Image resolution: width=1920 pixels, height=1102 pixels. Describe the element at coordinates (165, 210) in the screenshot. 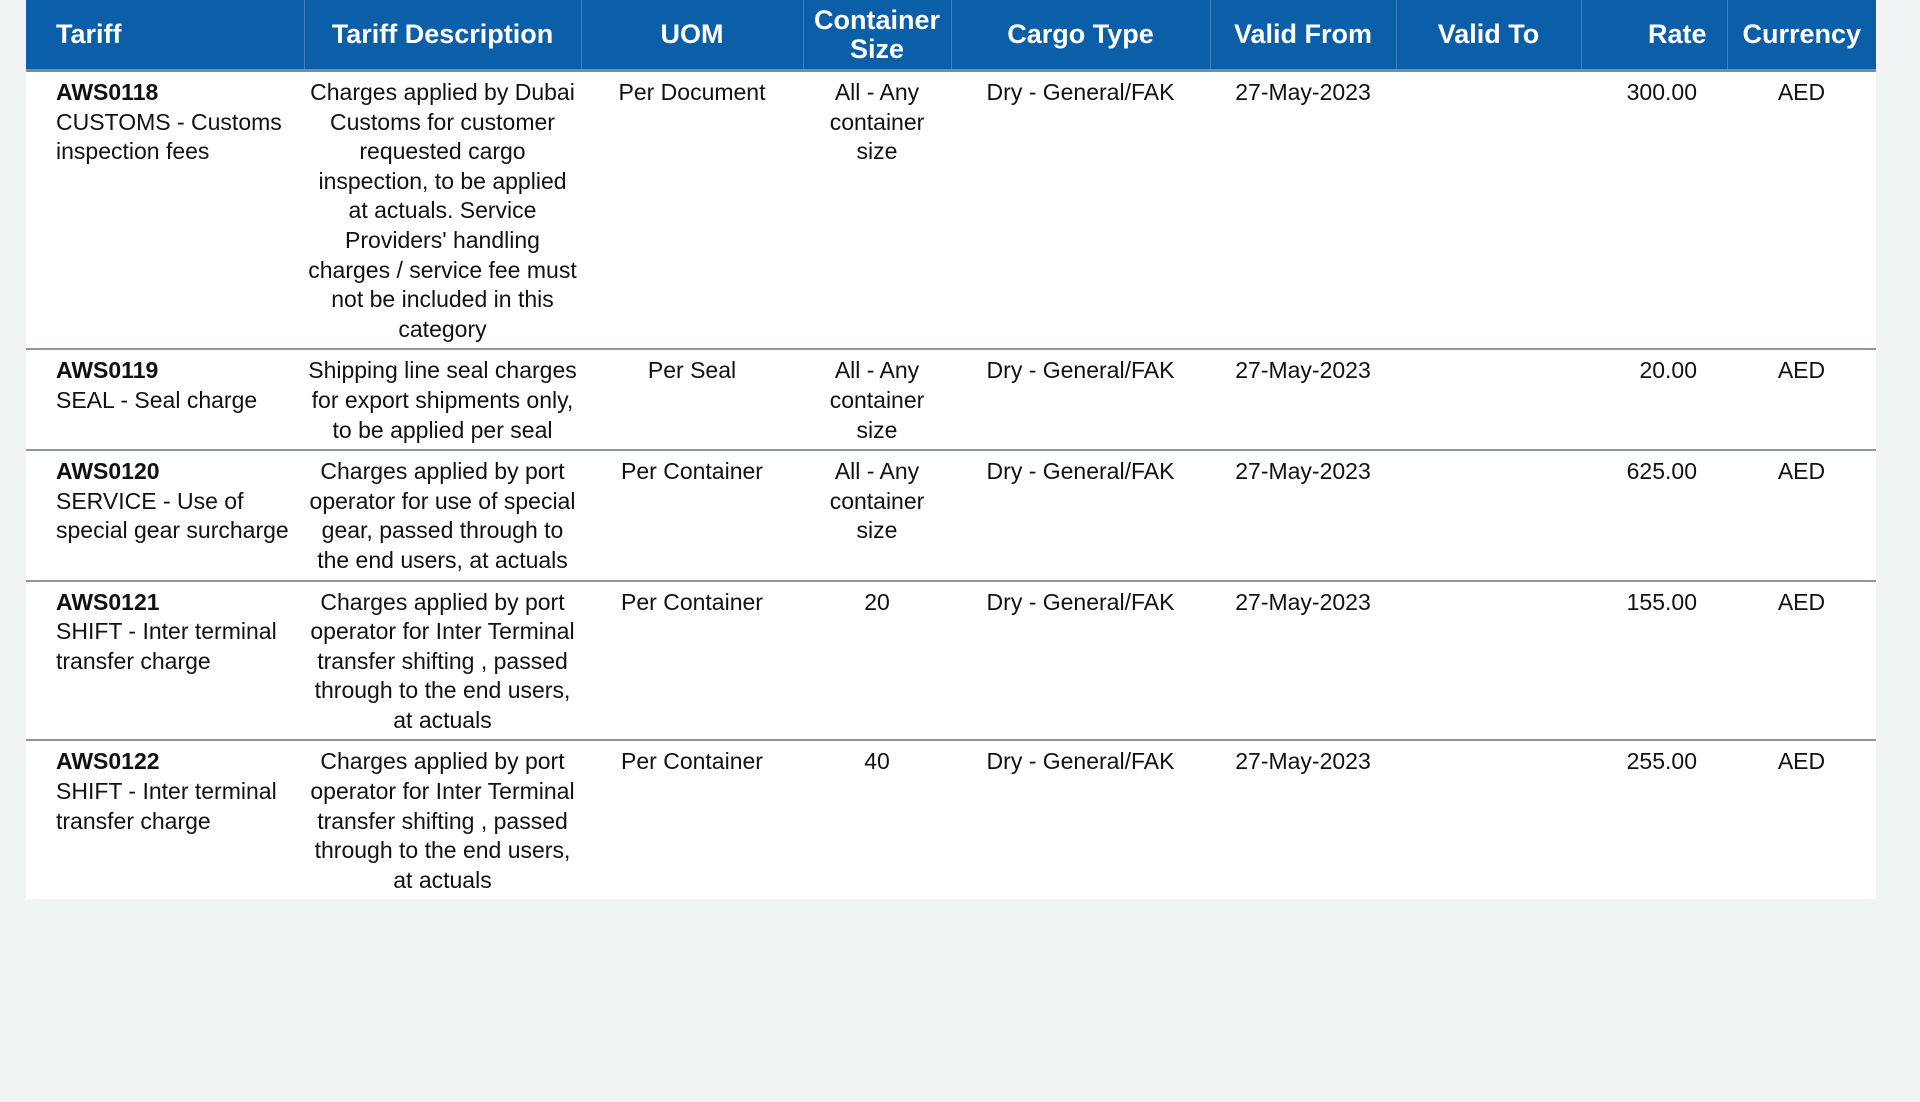

I see `tariff-cell: AWS0118 CUSTOMS - Customs inspection fees` at that location.